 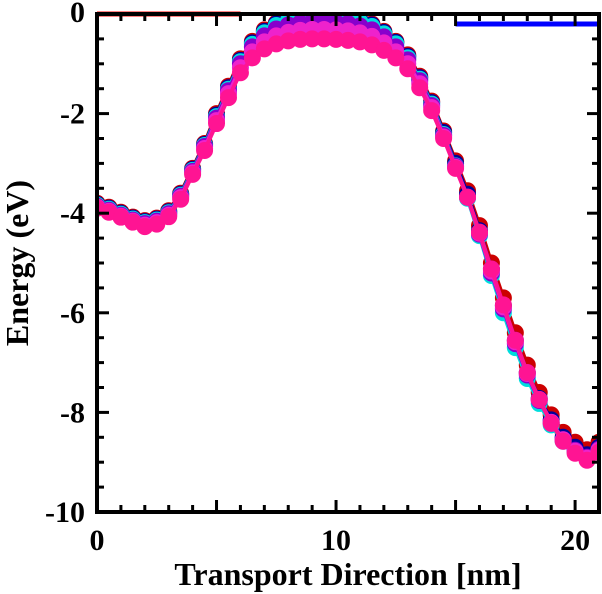 What do you see at coordinates (72, 213) in the screenshot?
I see `y-tick-label: -4` at bounding box center [72, 213].